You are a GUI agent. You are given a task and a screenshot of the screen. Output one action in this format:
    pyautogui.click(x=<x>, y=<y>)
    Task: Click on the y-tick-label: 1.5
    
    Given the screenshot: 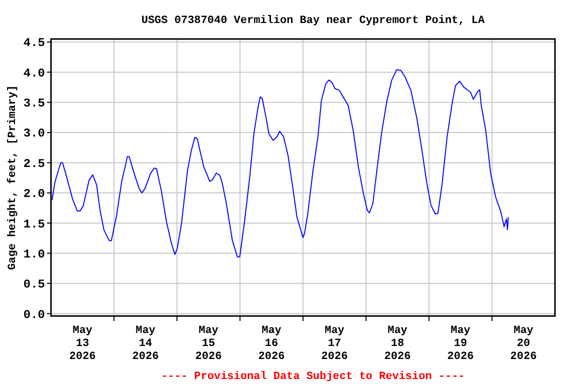 What is the action you would take?
    pyautogui.click(x=34, y=224)
    